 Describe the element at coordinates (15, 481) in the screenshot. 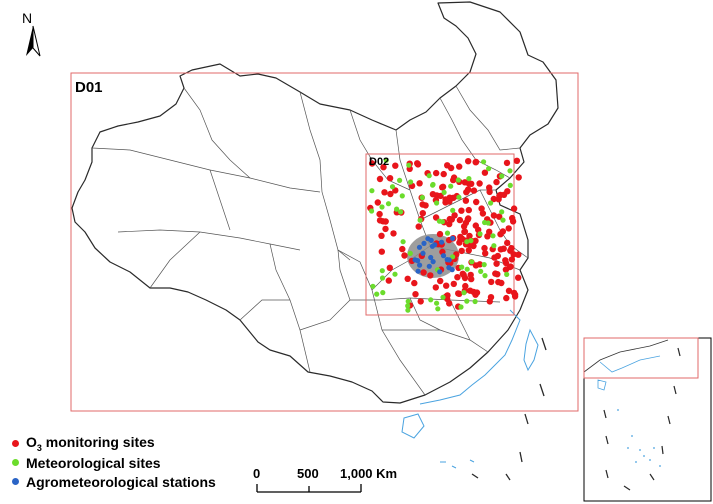

I see `blue-dot-icon` at that location.